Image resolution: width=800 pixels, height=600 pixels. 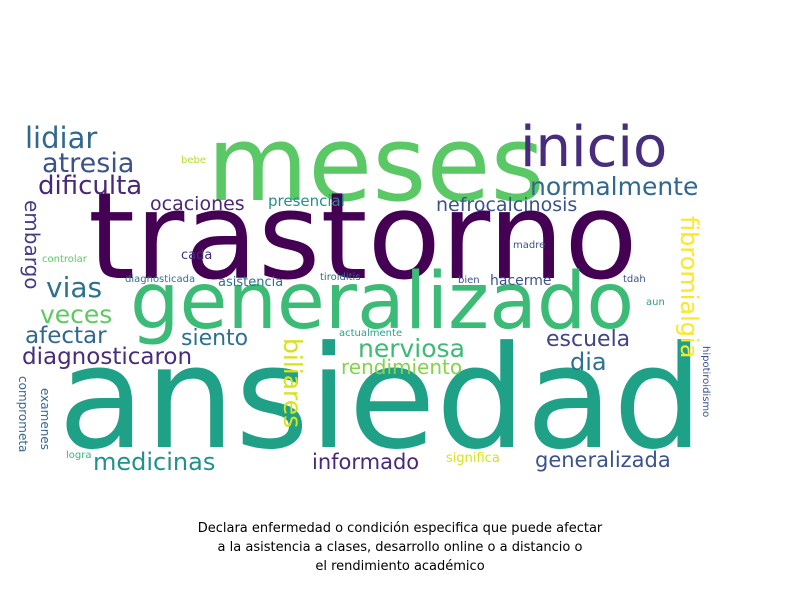 I want to click on word-significa: significa, so click(x=473, y=458).